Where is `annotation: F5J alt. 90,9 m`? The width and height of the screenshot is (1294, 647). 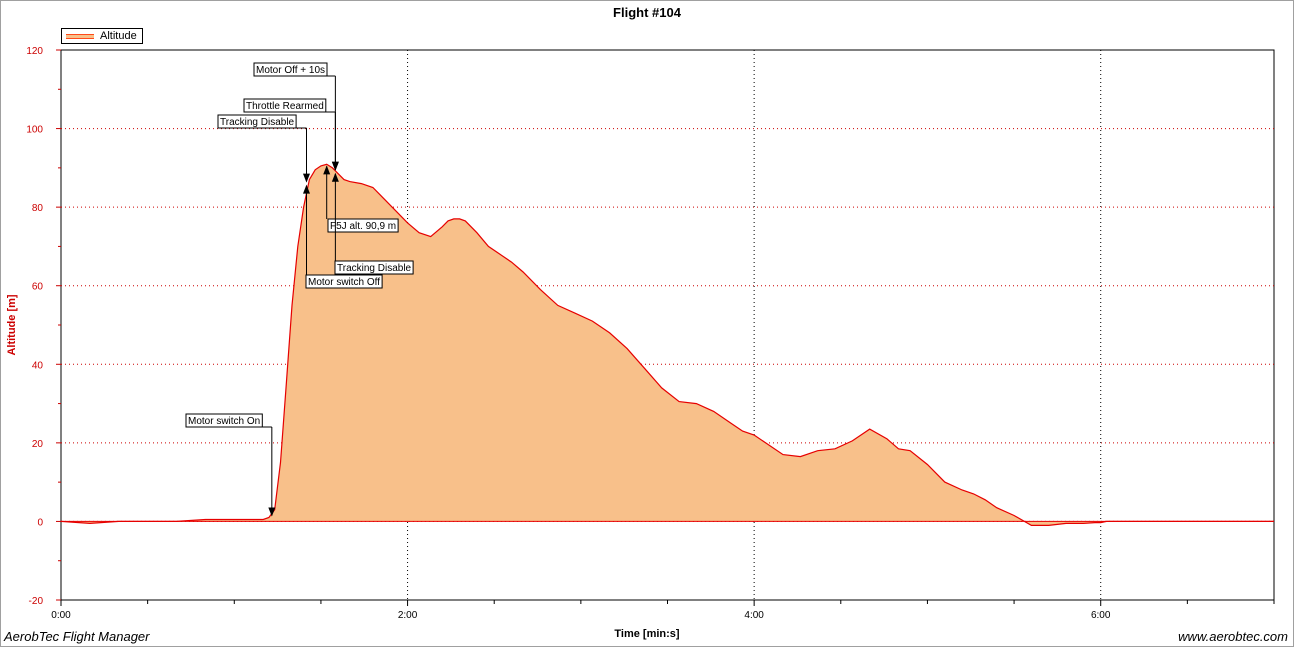
annotation: F5J alt. 90,9 m is located at coordinates (361, 199).